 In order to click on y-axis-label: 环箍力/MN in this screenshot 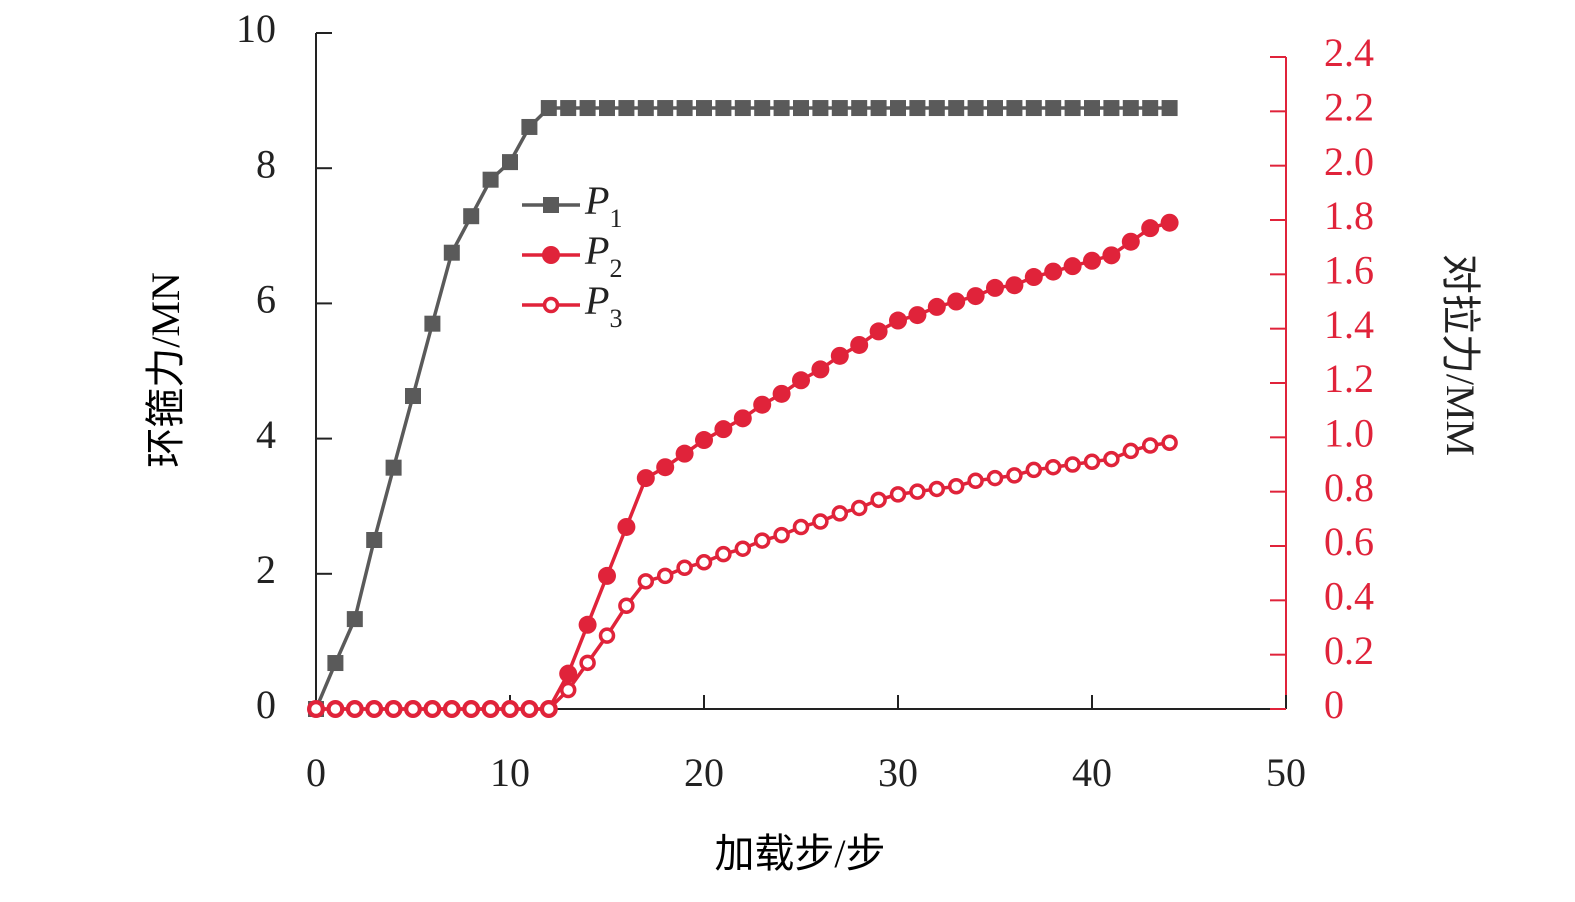, I will do `click(165, 370)`.